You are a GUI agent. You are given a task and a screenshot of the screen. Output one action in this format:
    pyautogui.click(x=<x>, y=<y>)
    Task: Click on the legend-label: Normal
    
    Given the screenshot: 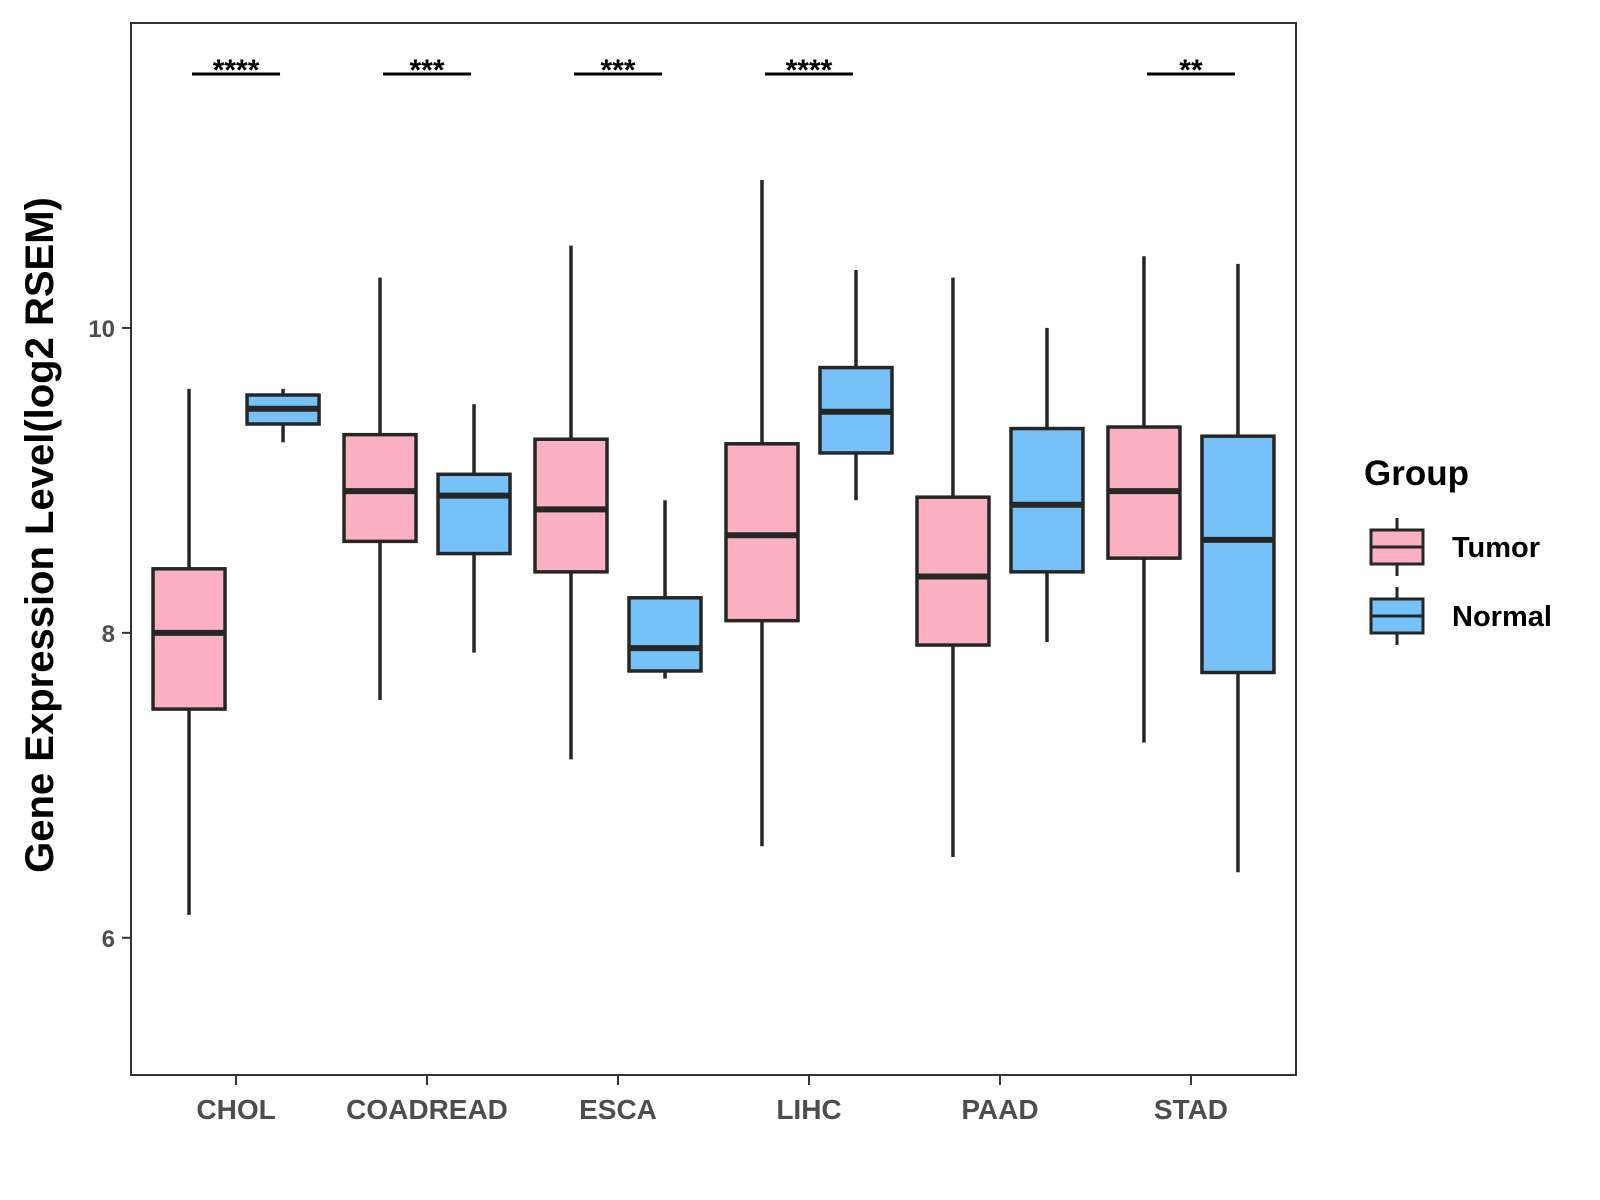 What is the action you would take?
    pyautogui.click(x=1502, y=617)
    